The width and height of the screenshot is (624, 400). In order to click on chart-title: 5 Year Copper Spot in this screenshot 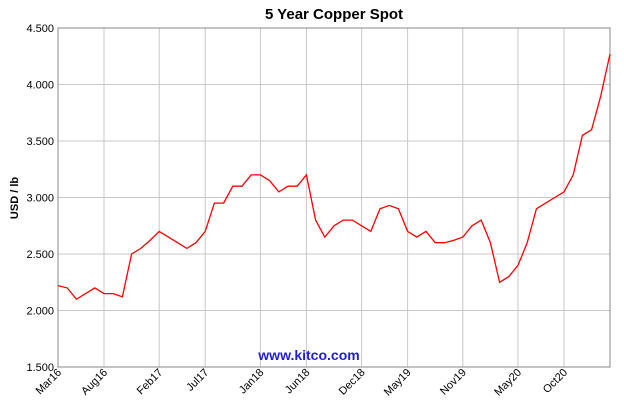, I will do `click(334, 14)`.